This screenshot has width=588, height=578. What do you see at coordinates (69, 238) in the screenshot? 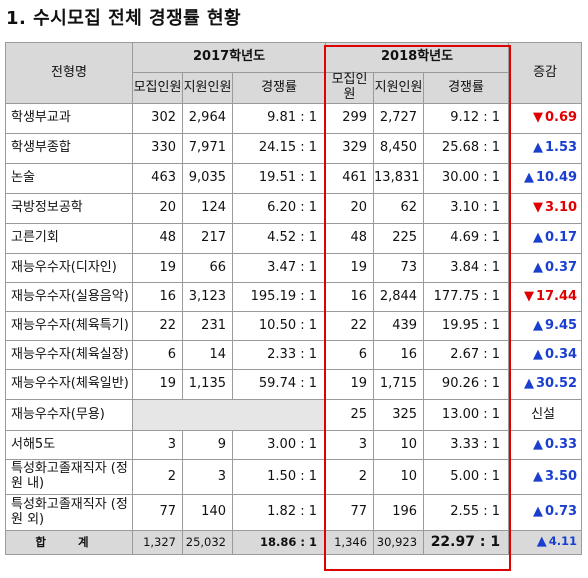
I see `type-name-cell: 고른기회` at bounding box center [69, 238].